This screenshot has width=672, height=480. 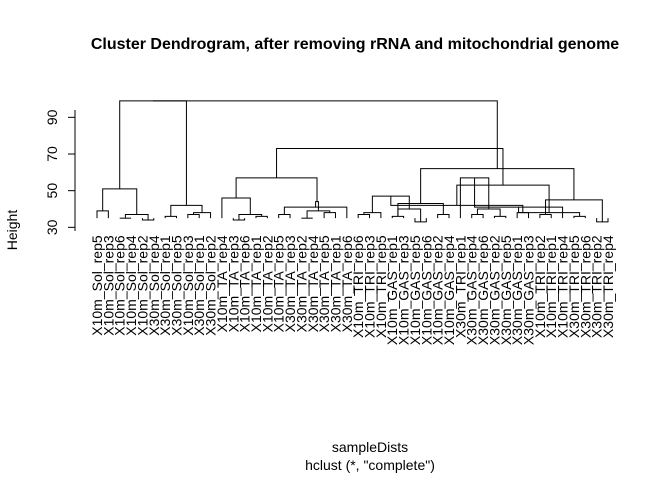 I want to click on leaf-label: X30m_Sol_rep5, so click(x=176, y=285).